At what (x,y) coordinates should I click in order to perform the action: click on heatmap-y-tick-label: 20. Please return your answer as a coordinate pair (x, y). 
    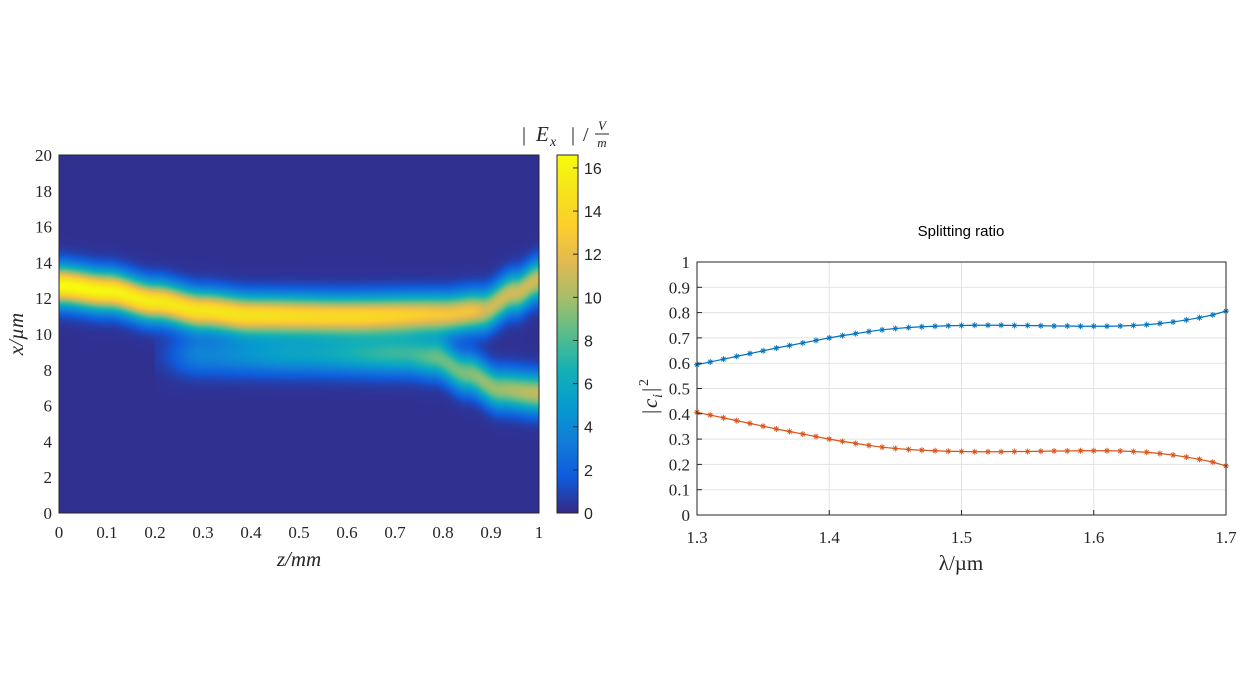
    Looking at the image, I should click on (43, 155).